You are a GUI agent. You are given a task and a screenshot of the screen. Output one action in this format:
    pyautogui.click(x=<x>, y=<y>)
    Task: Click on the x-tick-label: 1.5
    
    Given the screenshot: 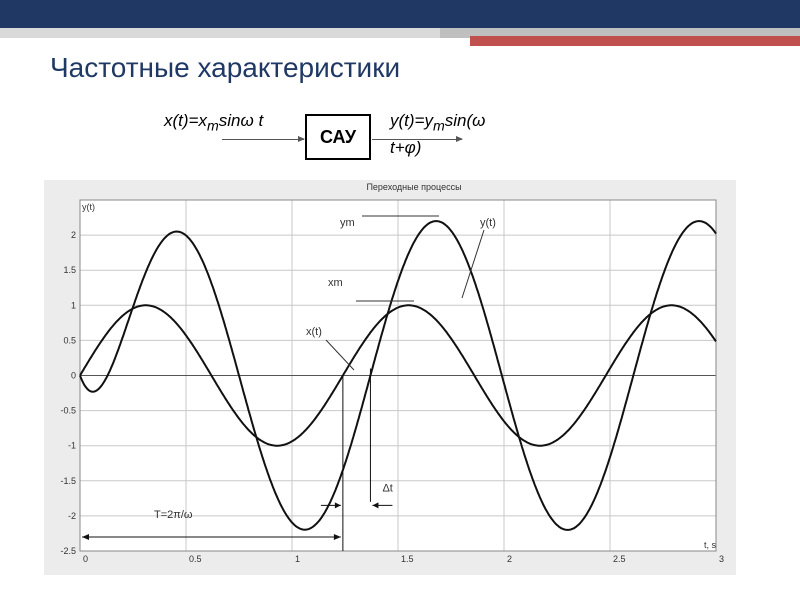 What is the action you would take?
    pyautogui.click(x=407, y=559)
    